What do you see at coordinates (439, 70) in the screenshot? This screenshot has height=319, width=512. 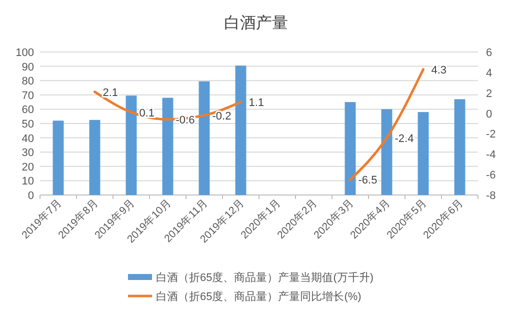 I see `data-label: 4.3` at bounding box center [439, 70].